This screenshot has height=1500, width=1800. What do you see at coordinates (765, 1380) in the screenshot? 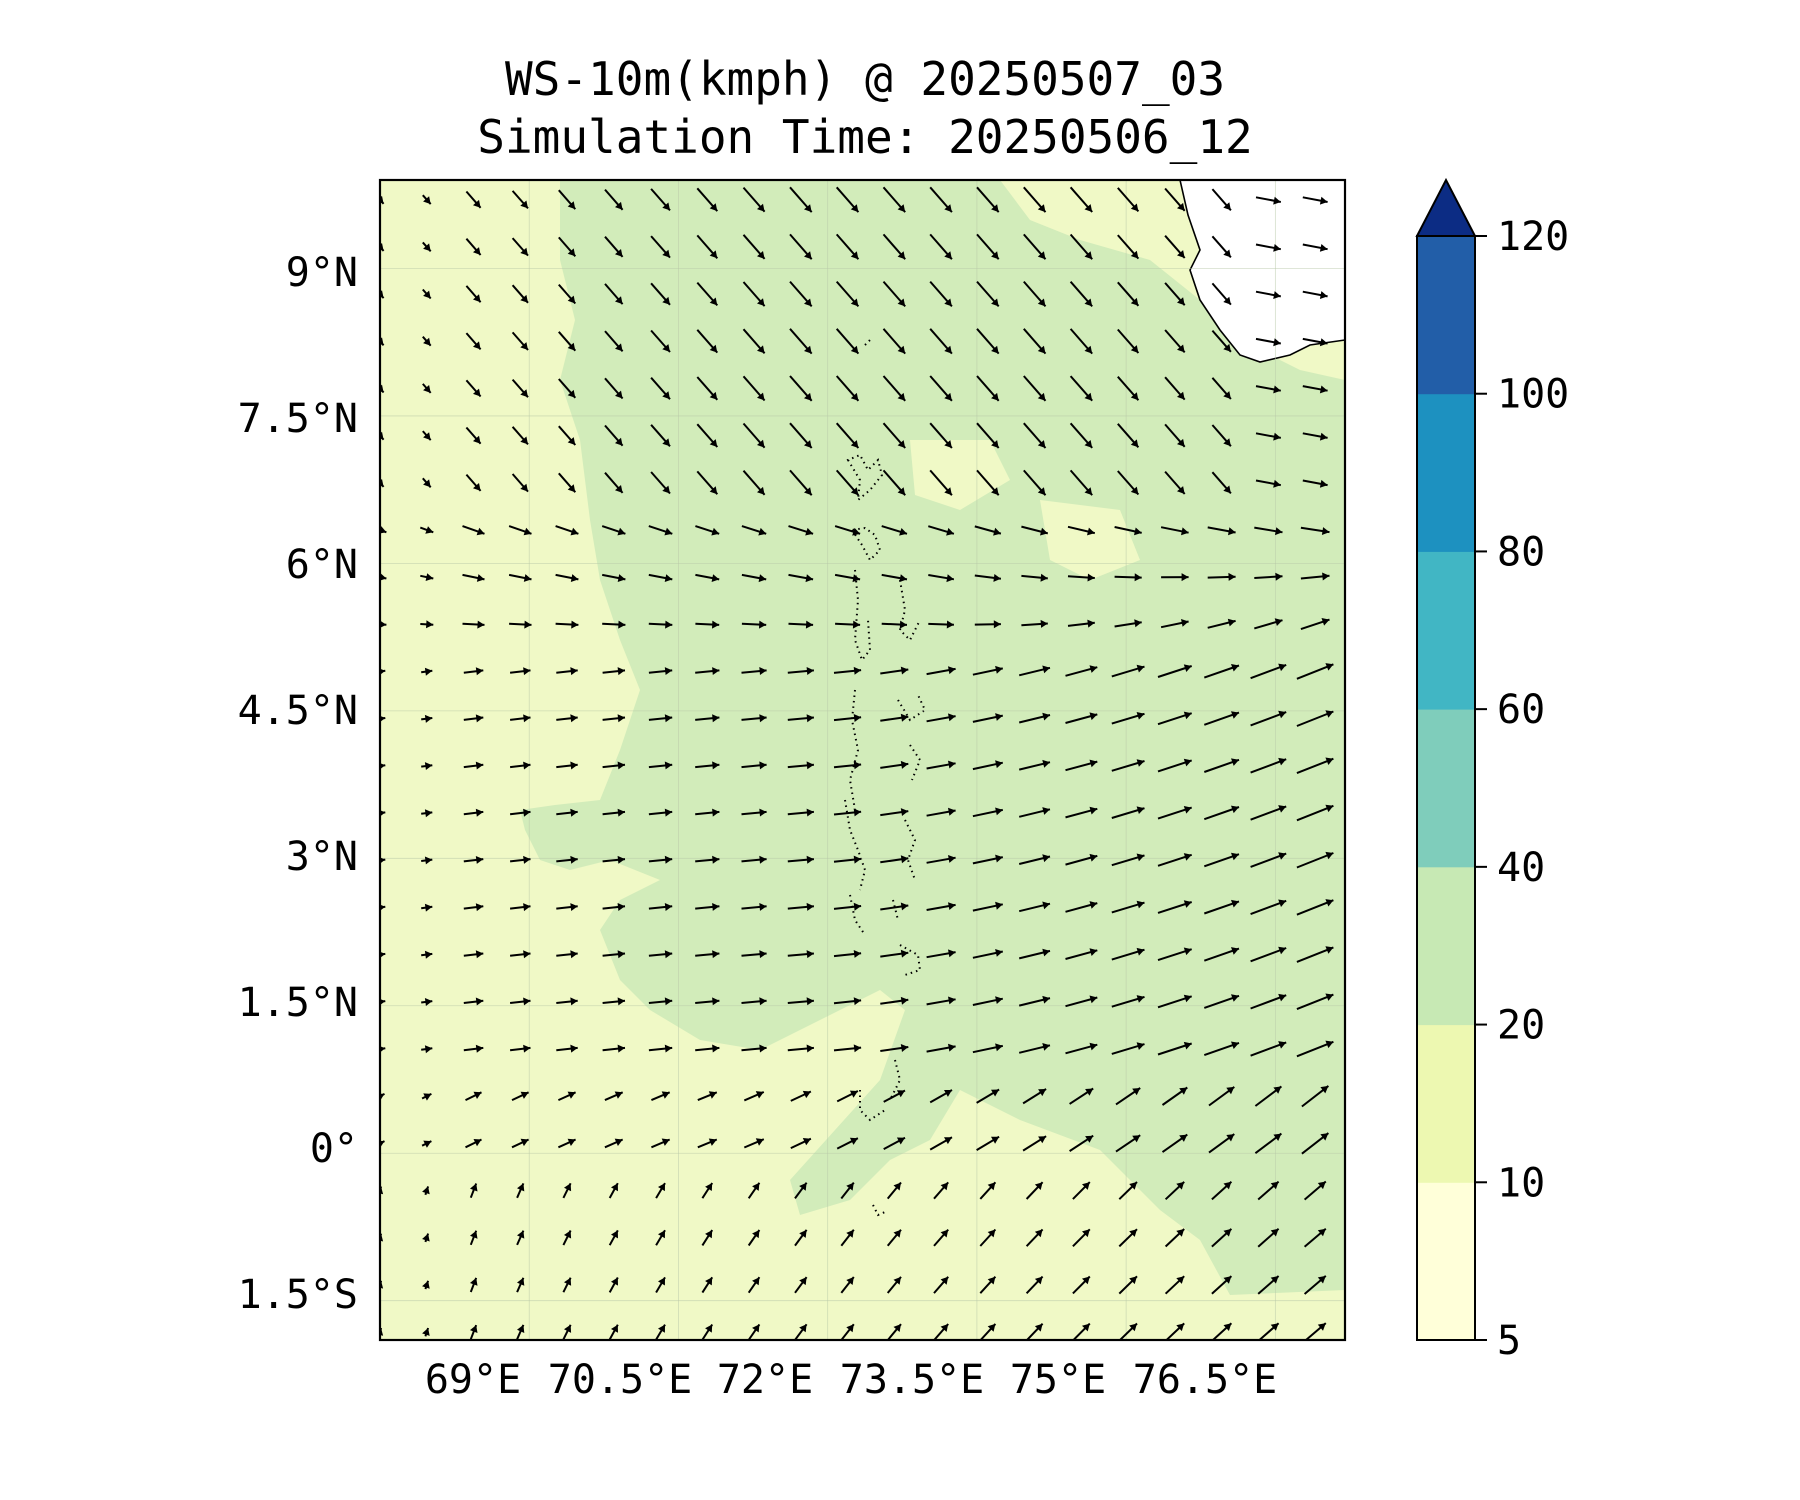
I see `lon-tick-72e: 72°E` at bounding box center [765, 1380].